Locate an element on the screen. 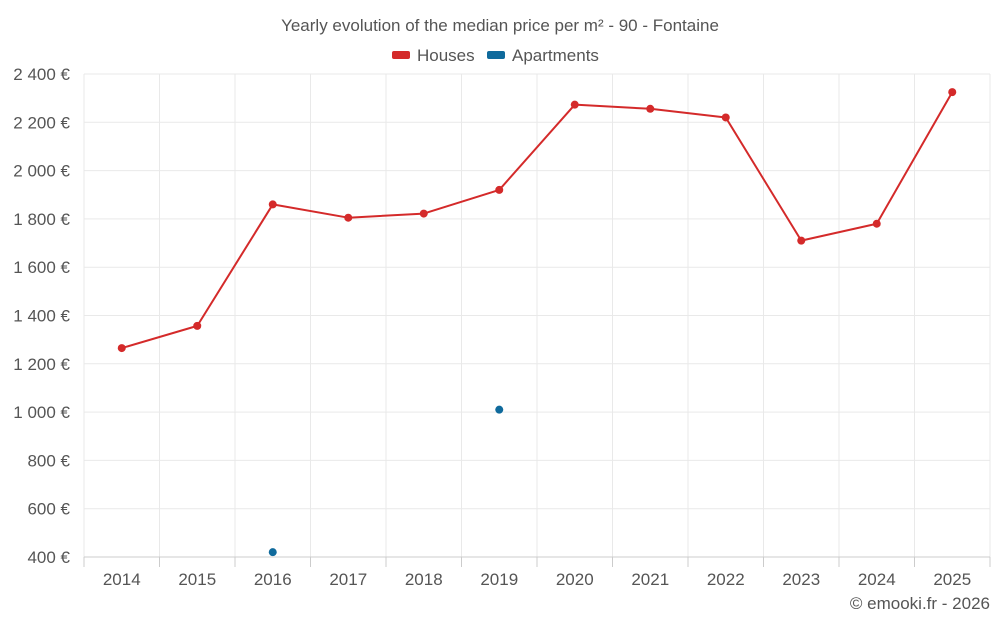  axis-layer is located at coordinates (537, 561).